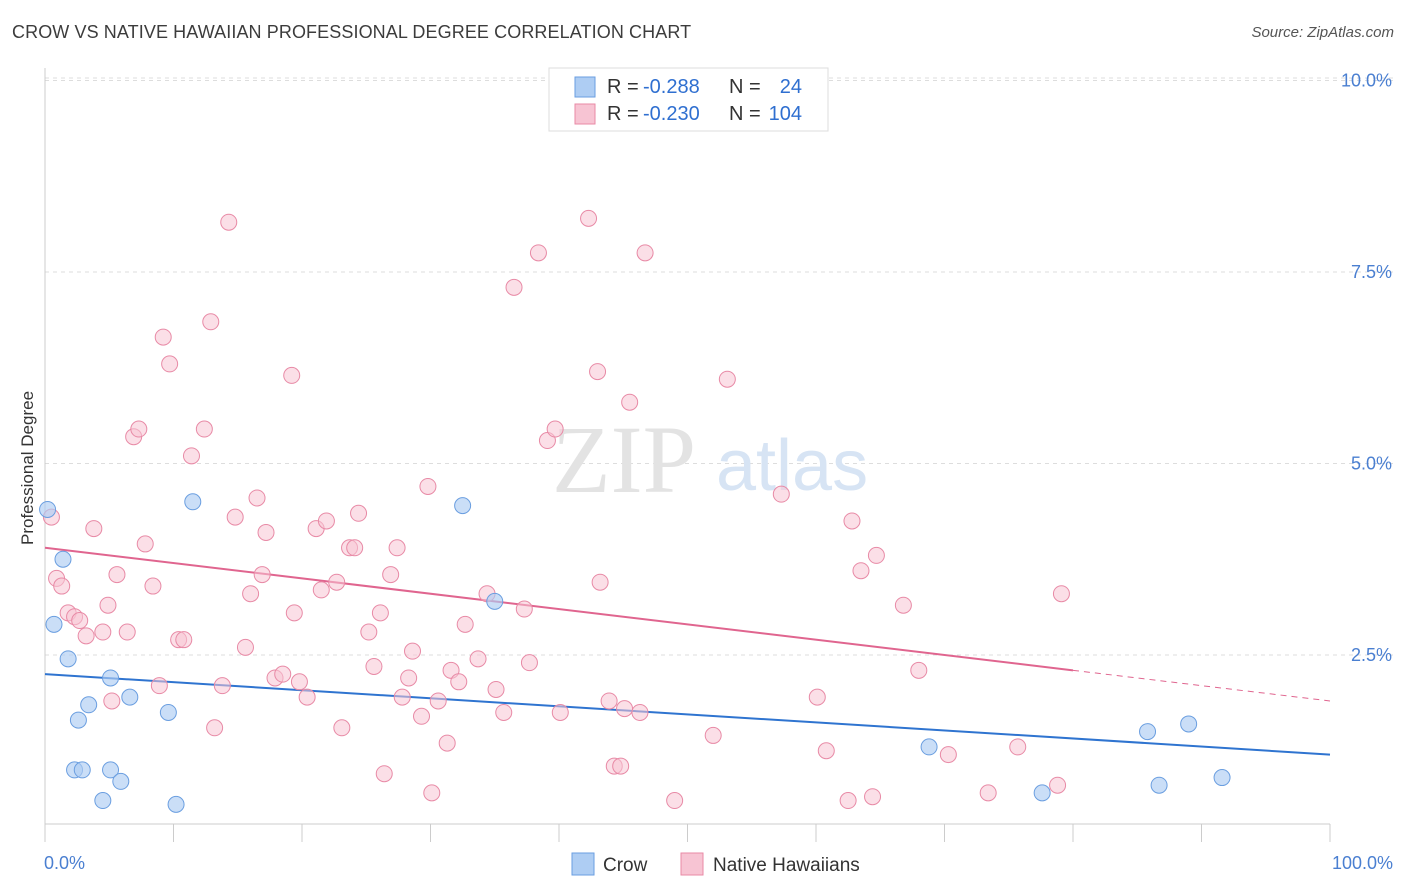  I want to click on x-tick-label: 0.0%, so click(64, 863).